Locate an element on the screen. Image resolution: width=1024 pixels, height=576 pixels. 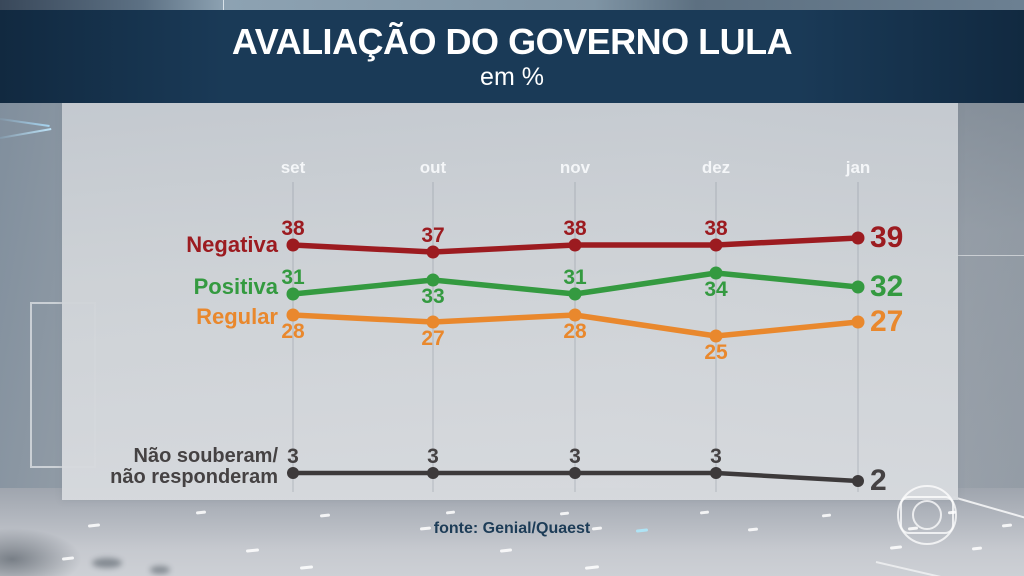
globo-logo-icon is located at coordinates (927, 515).